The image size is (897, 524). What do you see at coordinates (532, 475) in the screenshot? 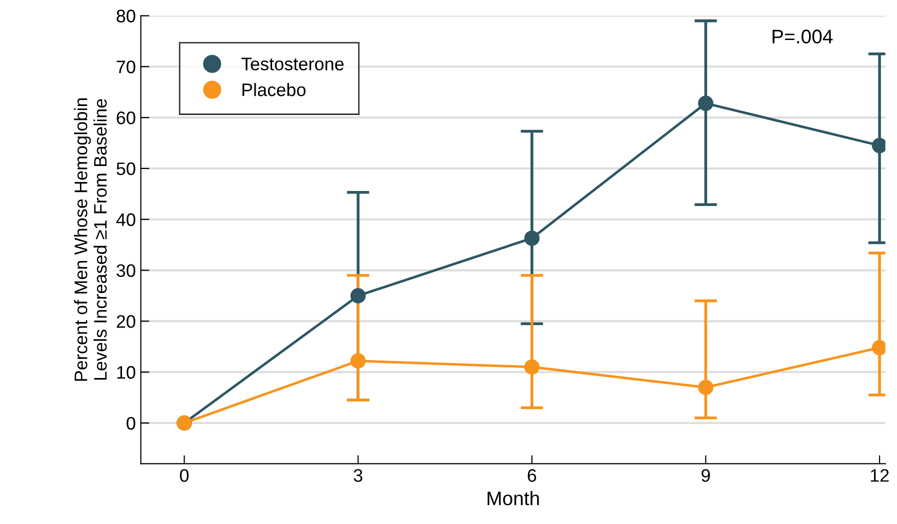
I see `x-tick-label: 6` at bounding box center [532, 475].